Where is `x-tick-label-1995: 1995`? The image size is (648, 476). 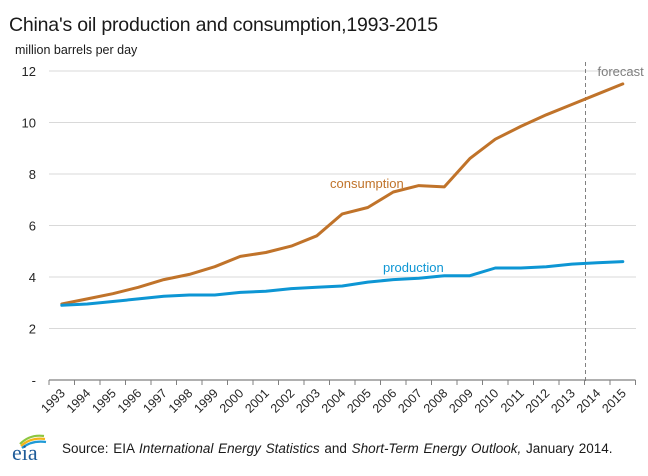
x-tick-label-1995: 1995 is located at coordinates (104, 401).